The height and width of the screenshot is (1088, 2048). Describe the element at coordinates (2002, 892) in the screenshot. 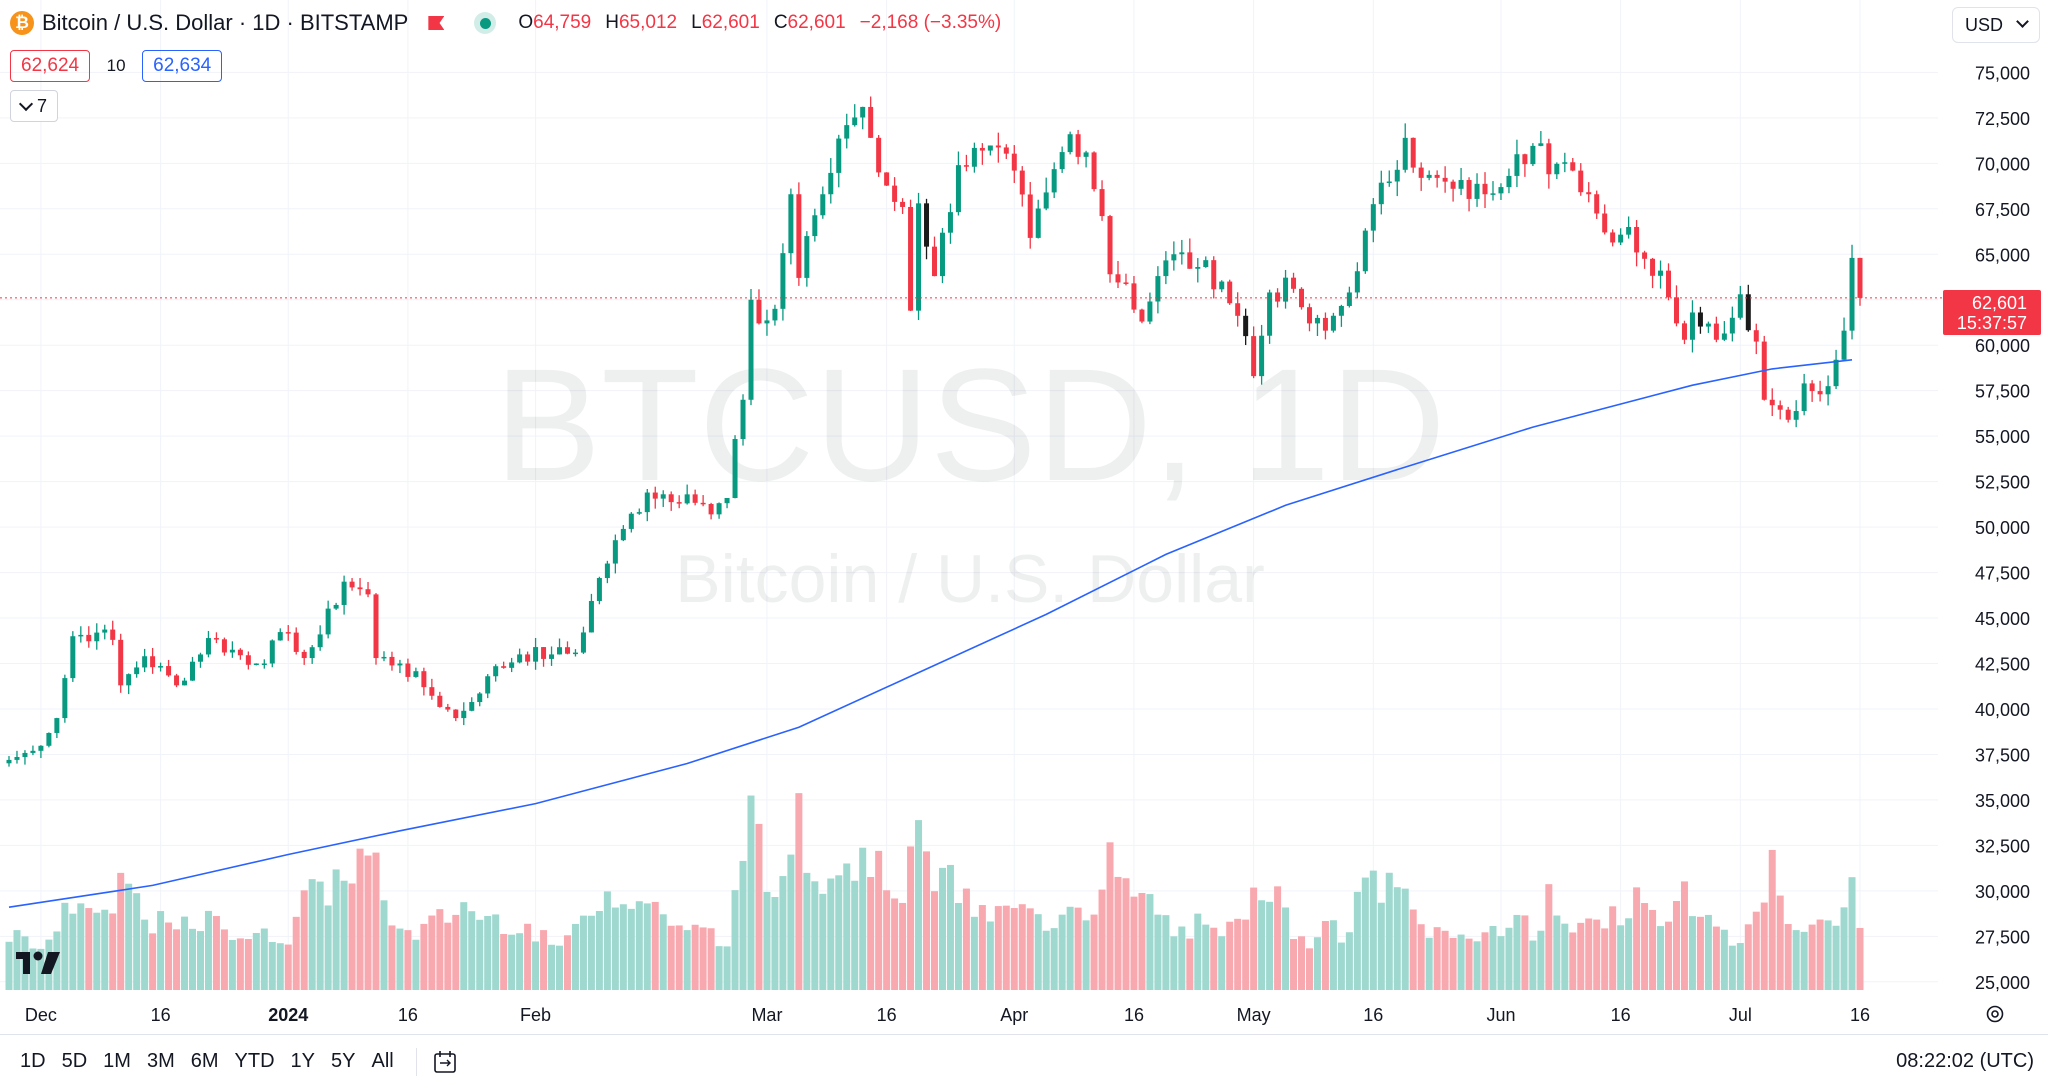

I see `y-tick-label: 30,000` at that location.